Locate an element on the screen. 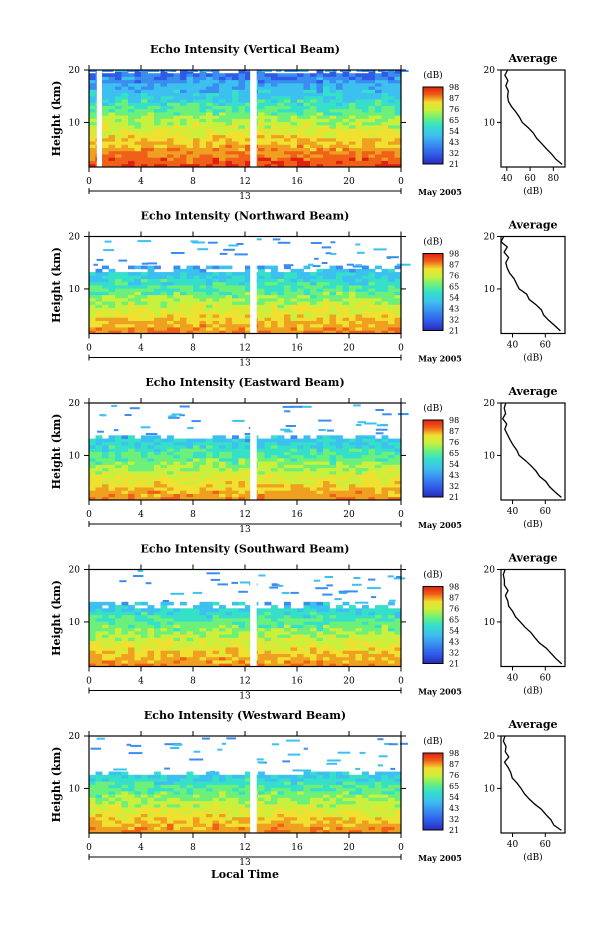  echo-fragment is located at coordinates (296, 71).